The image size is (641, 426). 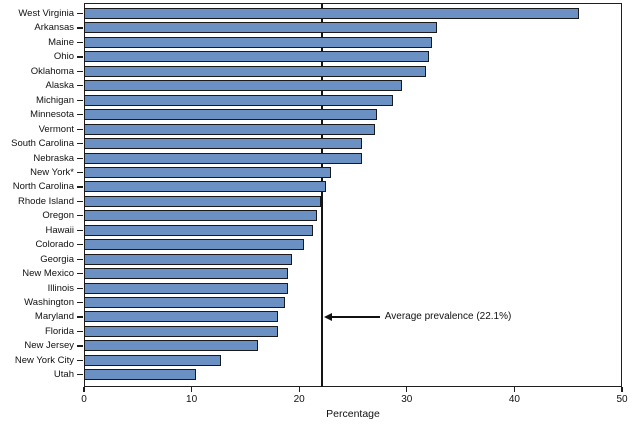 What do you see at coordinates (46, 13) in the screenshot?
I see `y-axis-label: West Virginia` at bounding box center [46, 13].